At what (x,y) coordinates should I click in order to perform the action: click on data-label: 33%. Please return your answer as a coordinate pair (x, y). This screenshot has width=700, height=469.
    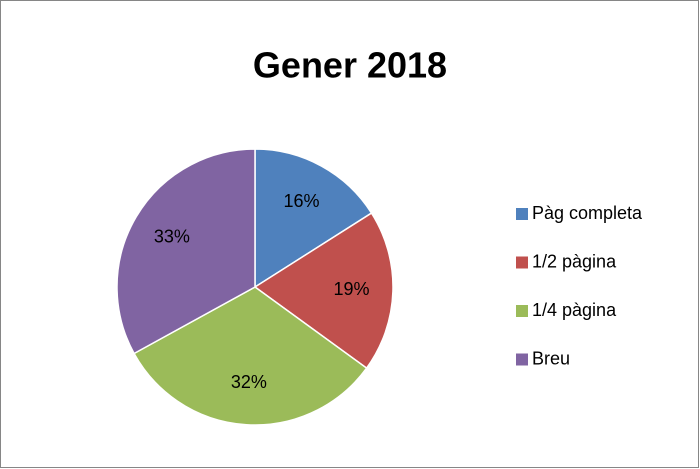
    Looking at the image, I should click on (172, 237).